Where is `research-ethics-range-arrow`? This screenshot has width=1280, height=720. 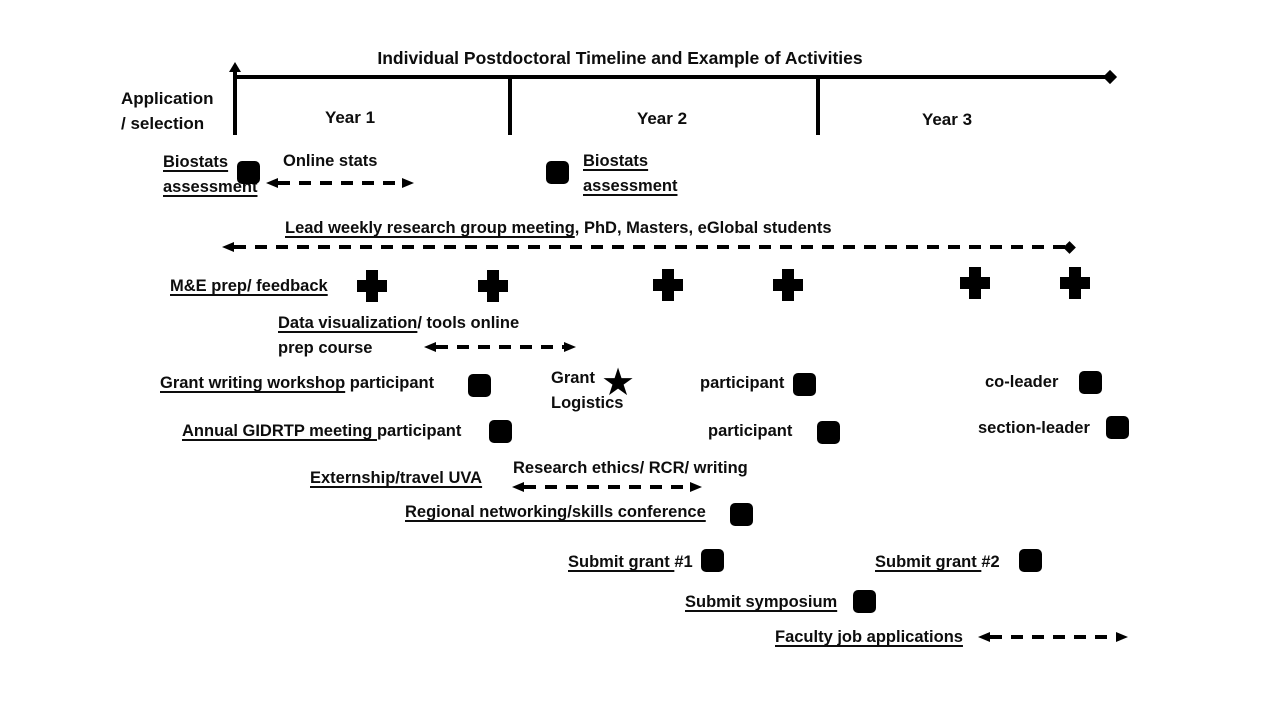
research-ethics-range-arrow is located at coordinates (607, 487).